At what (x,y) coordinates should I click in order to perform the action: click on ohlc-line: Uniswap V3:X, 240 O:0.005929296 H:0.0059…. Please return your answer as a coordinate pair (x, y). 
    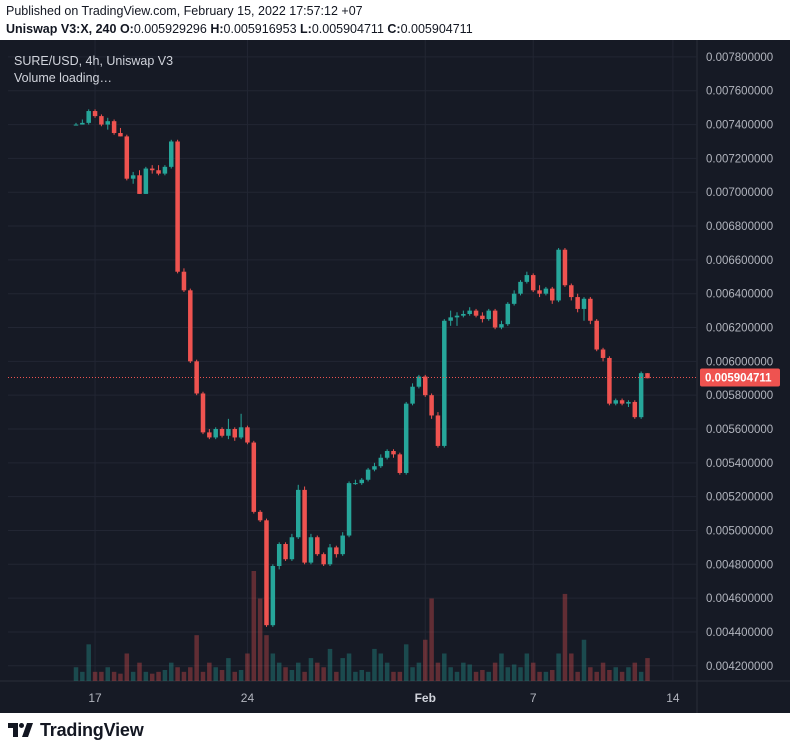
    Looking at the image, I should click on (239, 29).